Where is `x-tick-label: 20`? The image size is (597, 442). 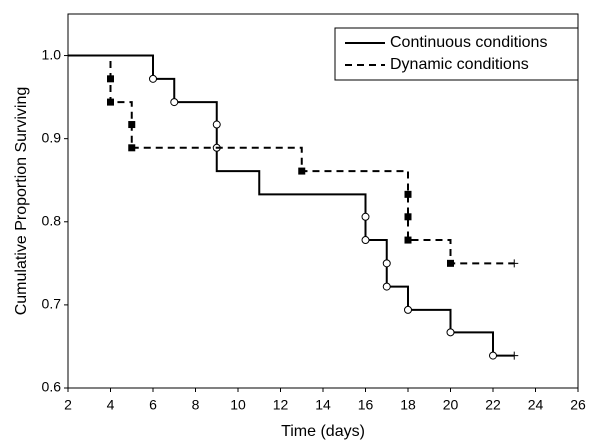
x-tick-label: 20 is located at coordinates (451, 405).